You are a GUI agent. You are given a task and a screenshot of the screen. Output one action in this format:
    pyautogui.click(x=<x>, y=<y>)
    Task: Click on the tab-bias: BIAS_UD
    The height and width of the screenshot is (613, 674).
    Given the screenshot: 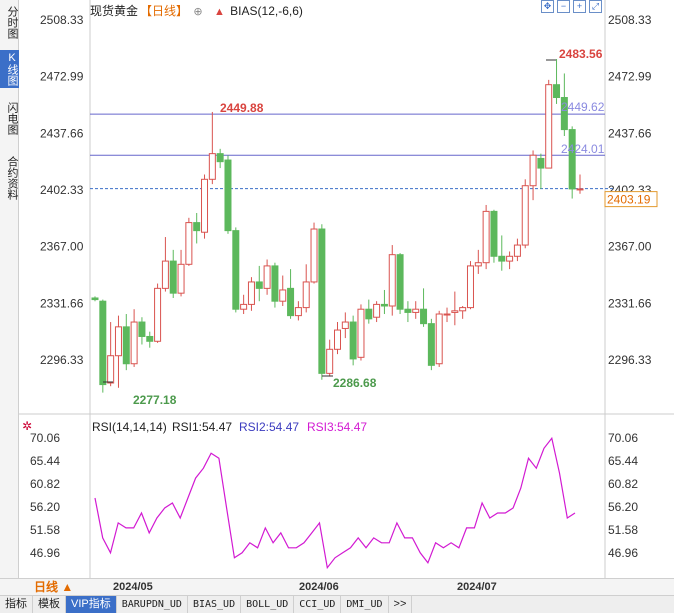 What is the action you would take?
    pyautogui.click(x=215, y=604)
    